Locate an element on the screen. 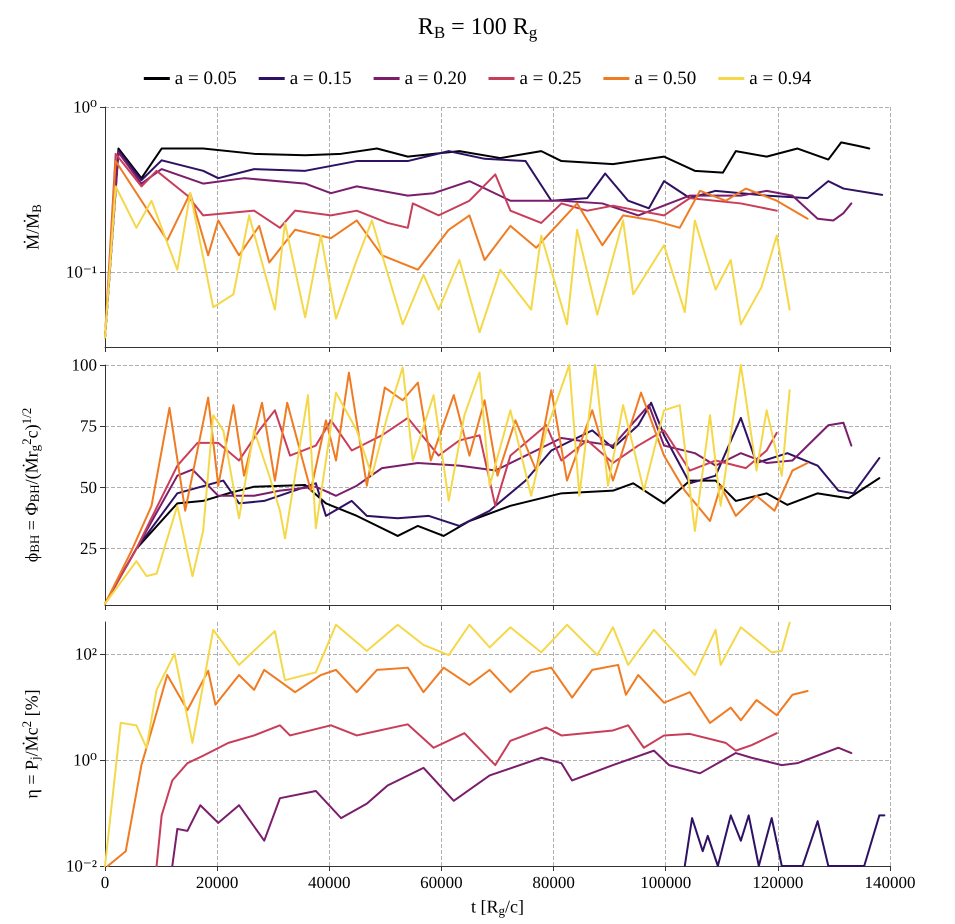 Image resolution: width=955 pixels, height=924 pixels. y-tick-label: 75 is located at coordinates (88, 426).